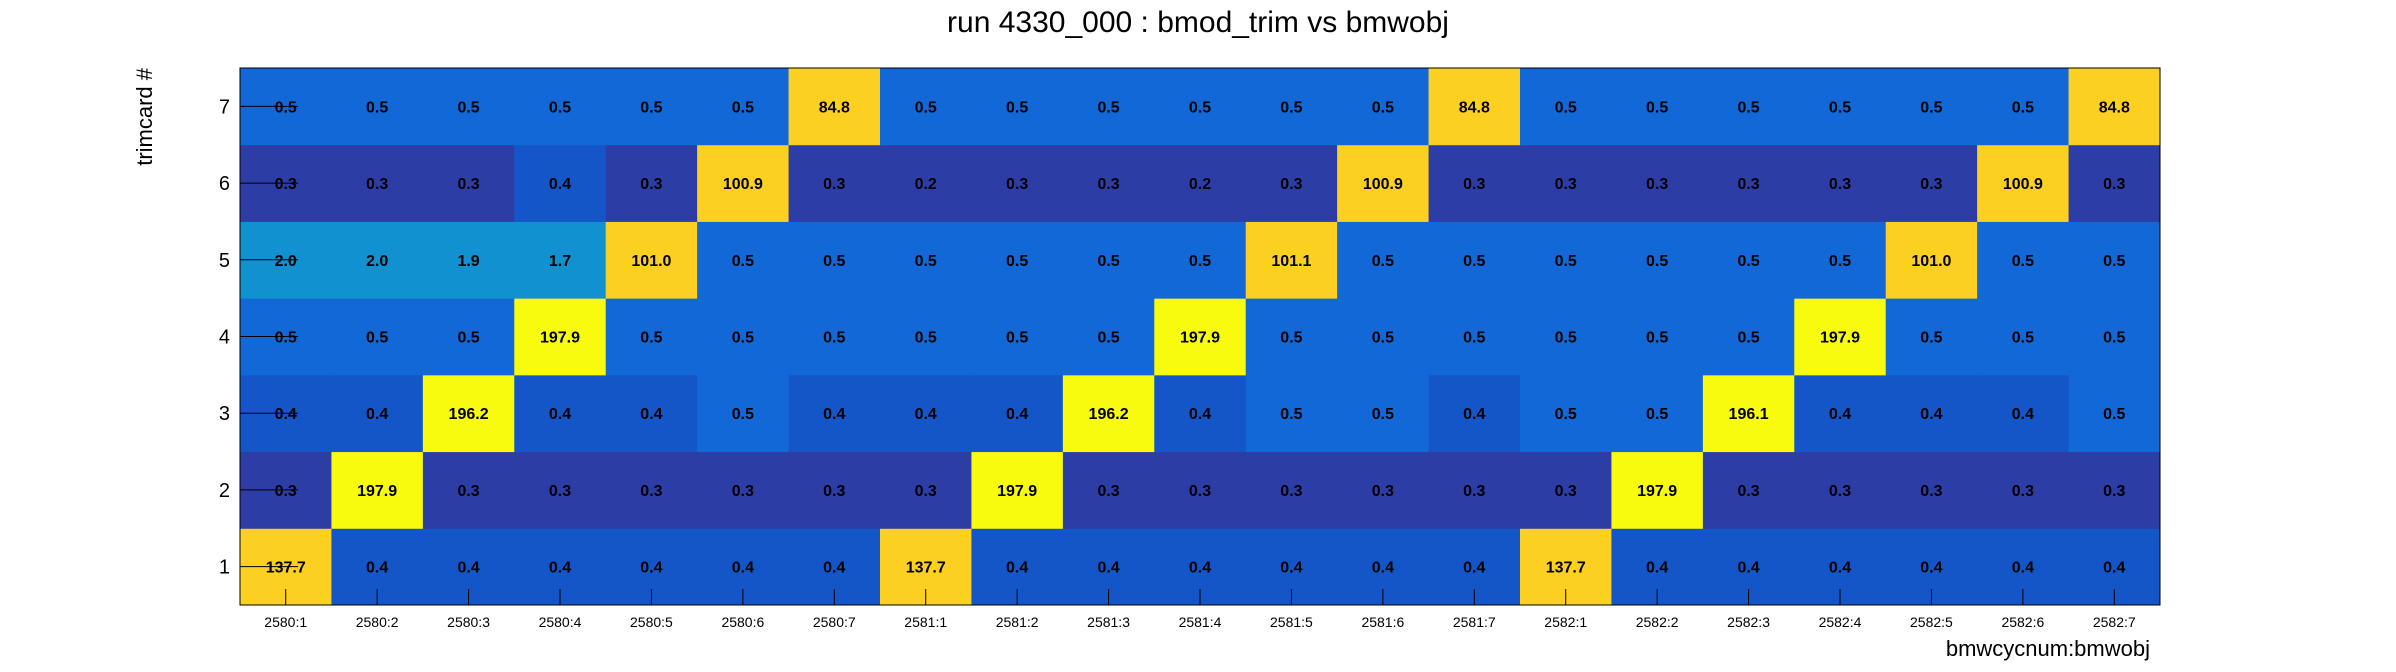 Image resolution: width=2396 pixels, height=672 pixels. I want to click on y-ticks: 1 2 3 4 5 6 7, so click(258, 337).